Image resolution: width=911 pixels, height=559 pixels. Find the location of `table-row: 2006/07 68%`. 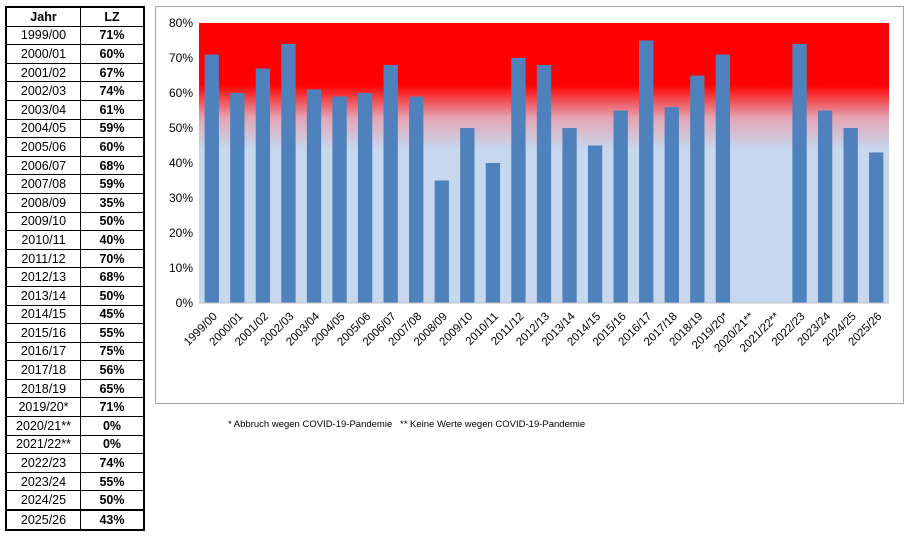

table-row: 2006/07 68% is located at coordinates (75, 165).